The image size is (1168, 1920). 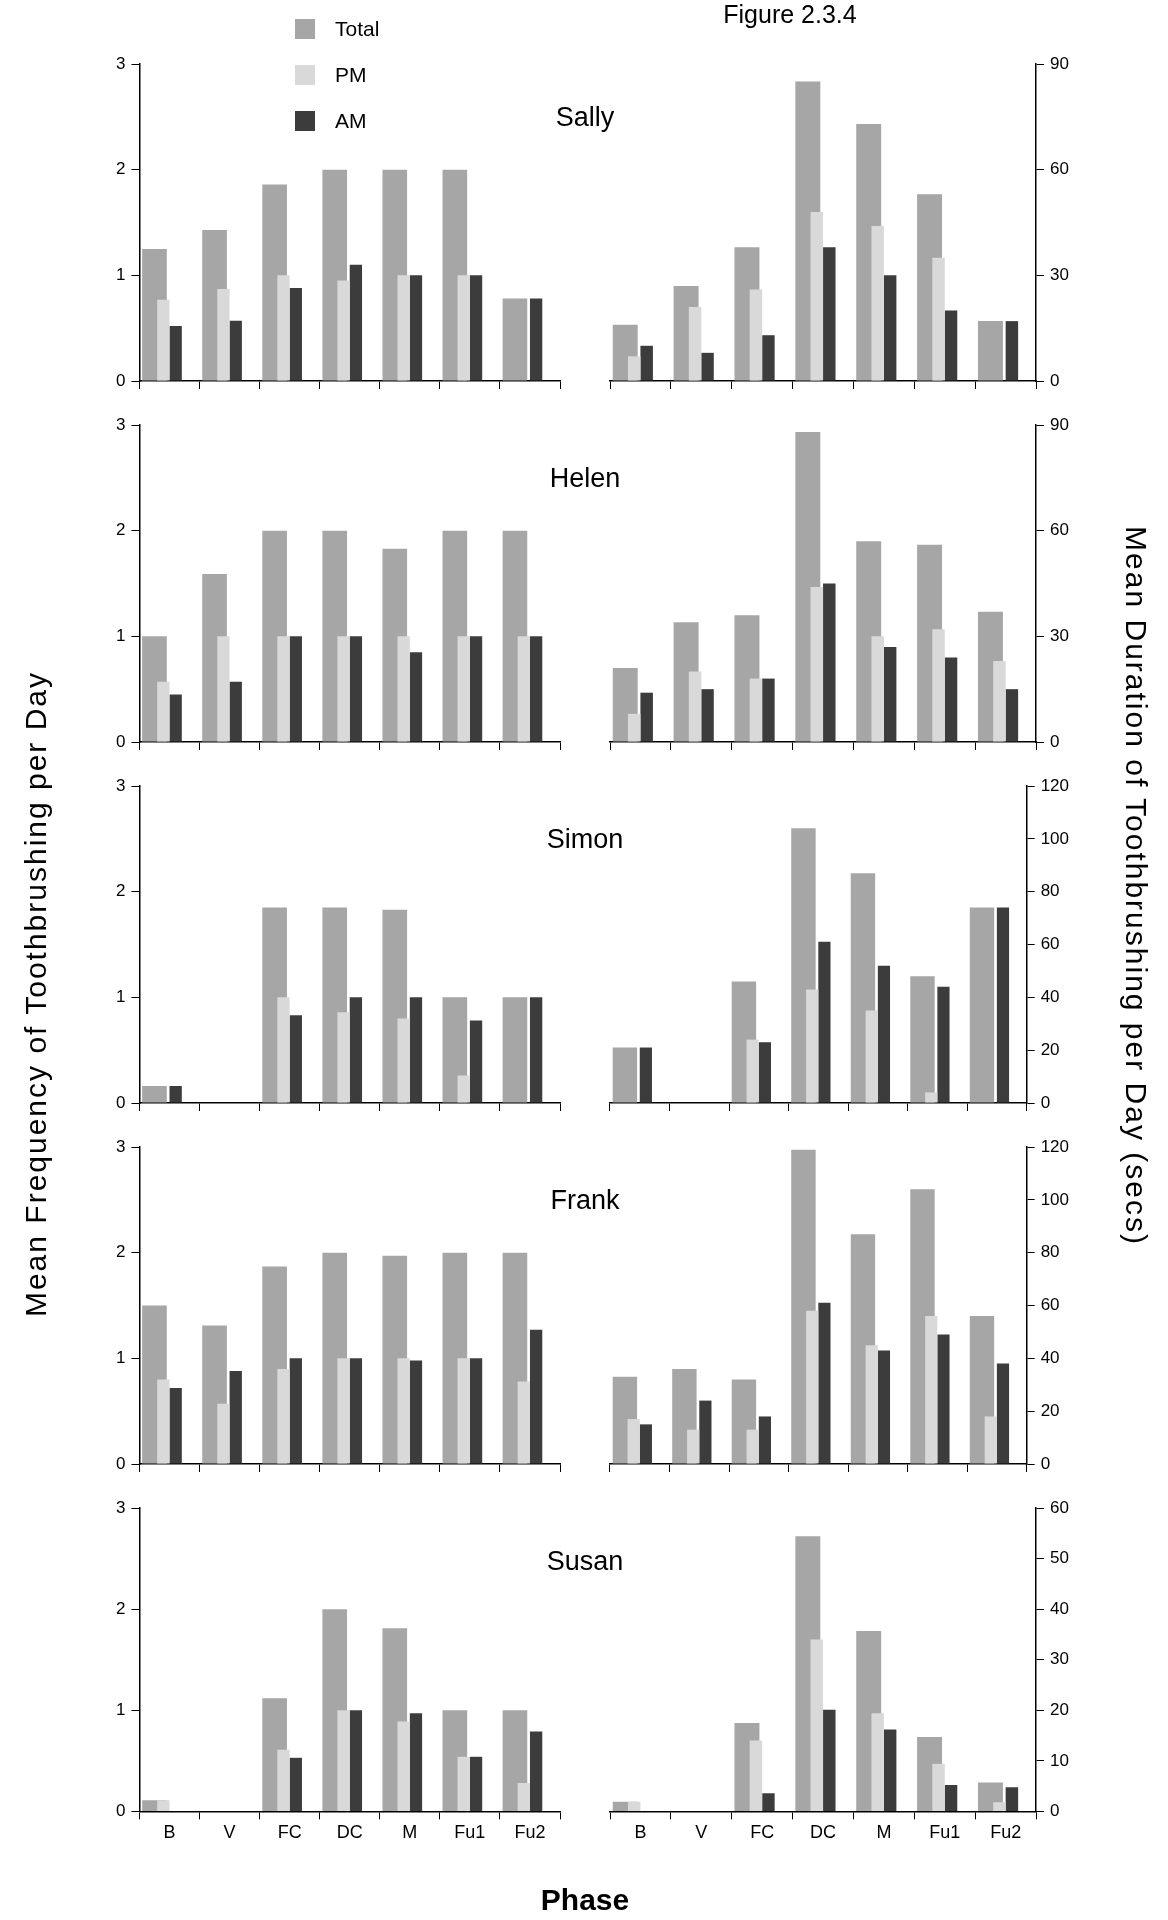 What do you see at coordinates (1060, 1760) in the screenshot?
I see `y2-tick-label: 10` at bounding box center [1060, 1760].